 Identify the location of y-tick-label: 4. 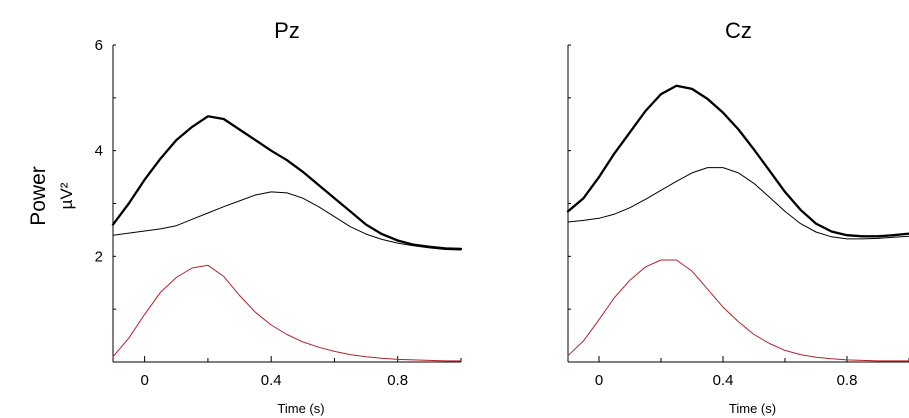
(99, 151).